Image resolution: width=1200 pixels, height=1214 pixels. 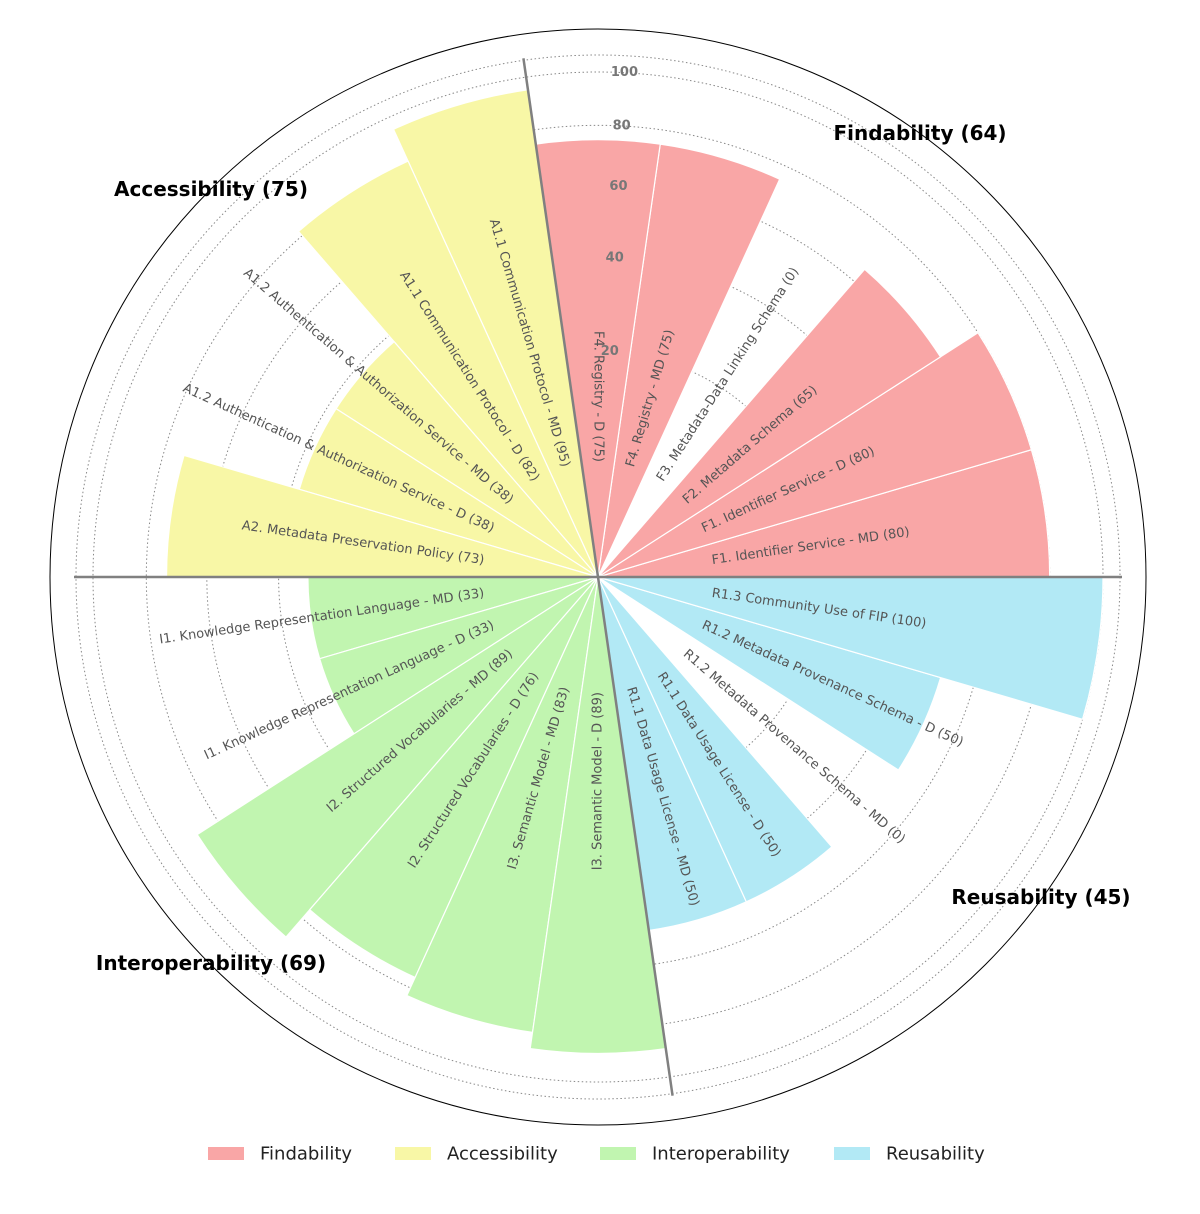 I want to click on bar-label: I3. Semantic Model - D (89), so click(x=598, y=781).